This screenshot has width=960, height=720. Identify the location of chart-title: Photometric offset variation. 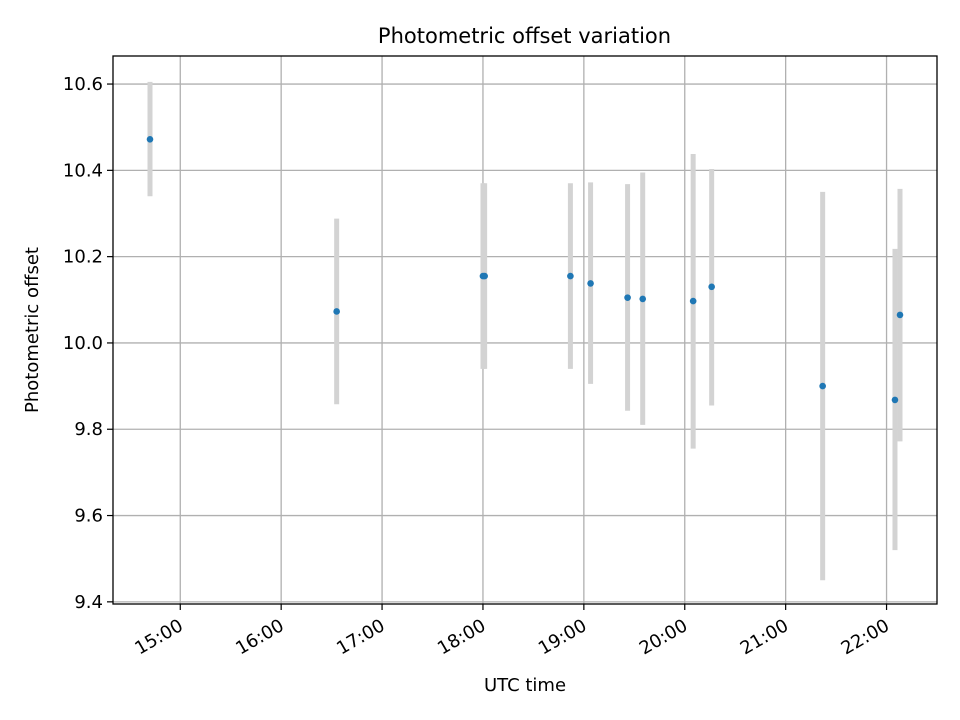
(524, 36).